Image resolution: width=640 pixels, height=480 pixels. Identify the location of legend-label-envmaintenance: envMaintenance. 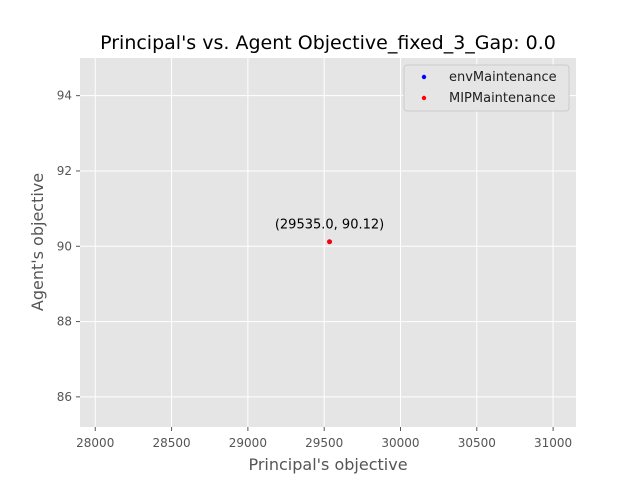
(503, 77).